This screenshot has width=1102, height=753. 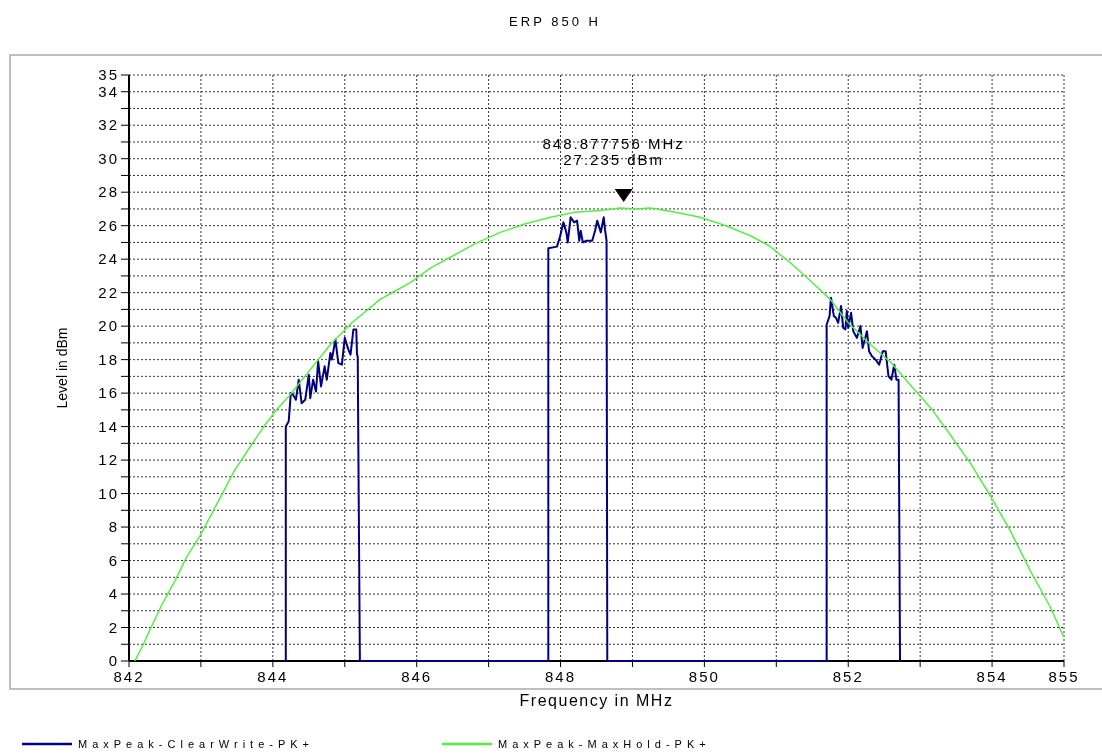 I want to click on annotation: 848.877756 MHz 27.235 dBm, so click(x=613, y=152).